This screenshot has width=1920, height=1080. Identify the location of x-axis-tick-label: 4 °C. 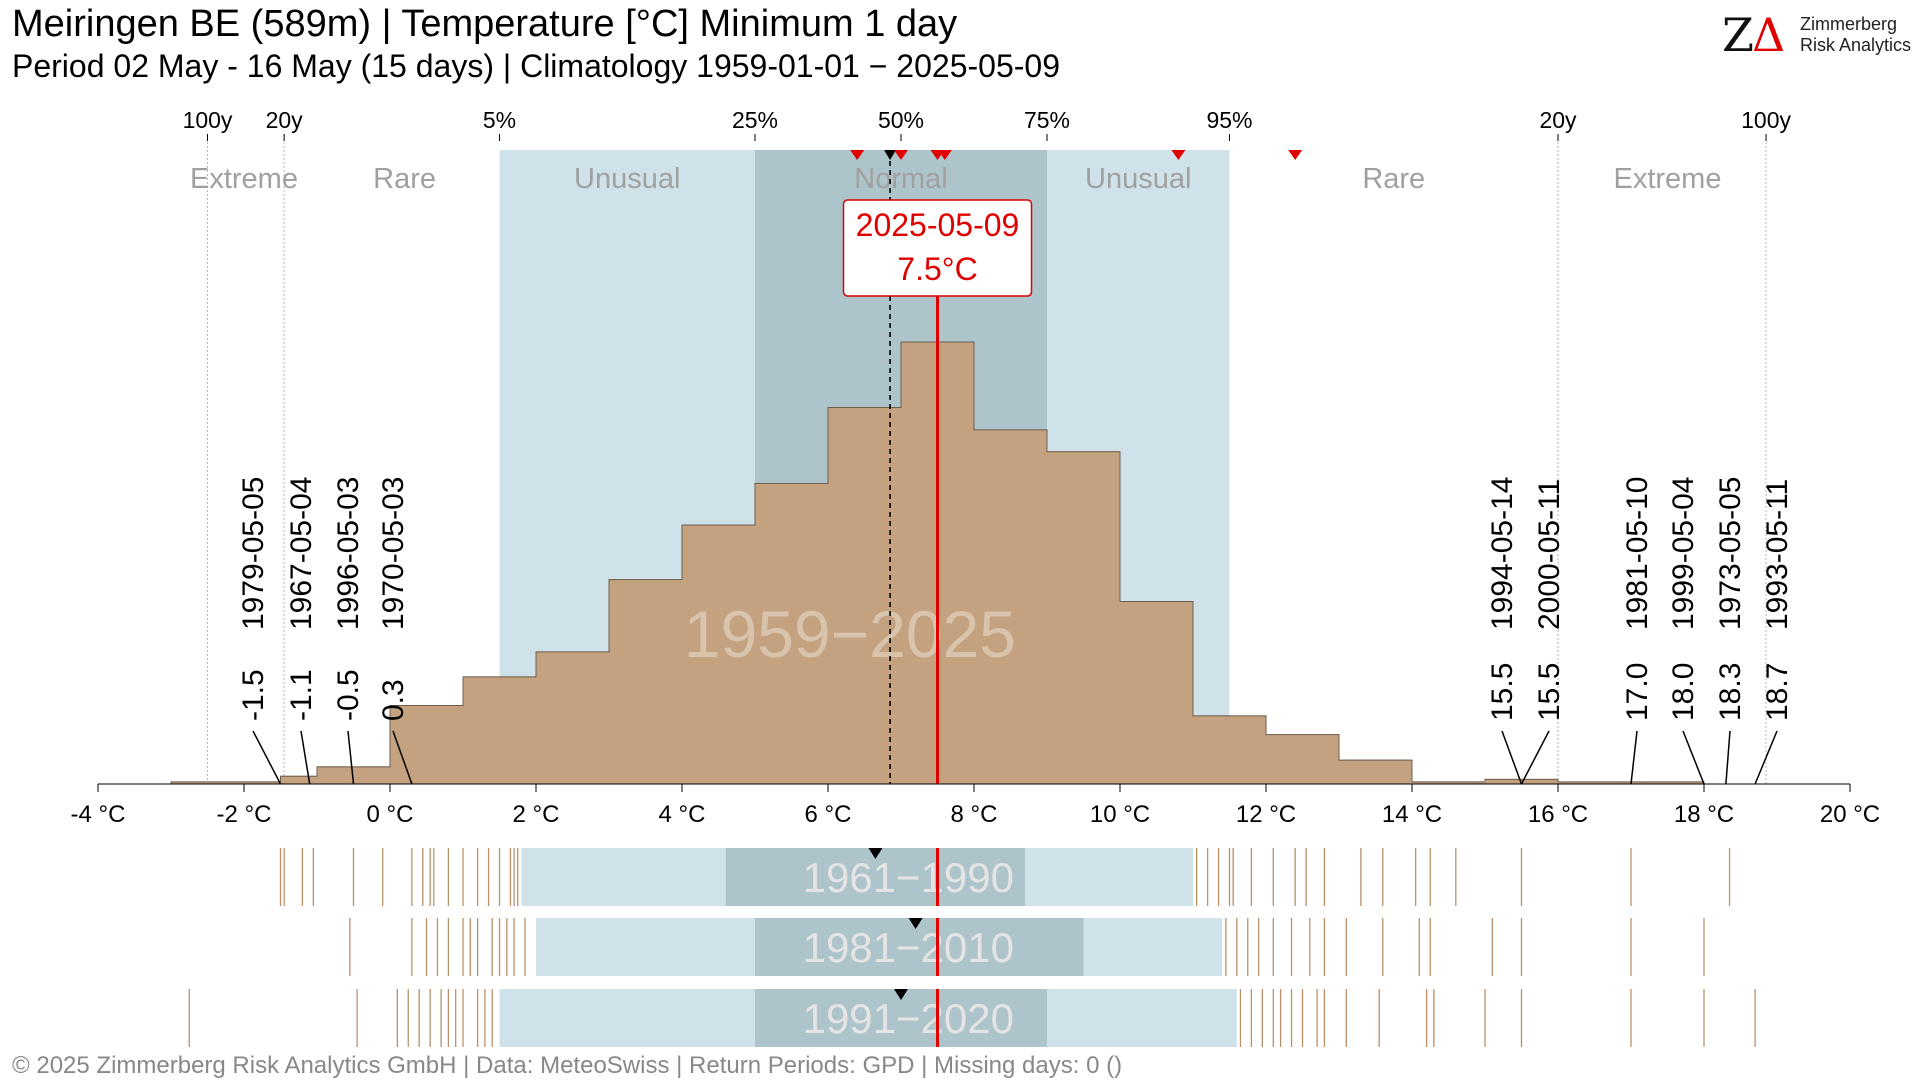
(682, 814).